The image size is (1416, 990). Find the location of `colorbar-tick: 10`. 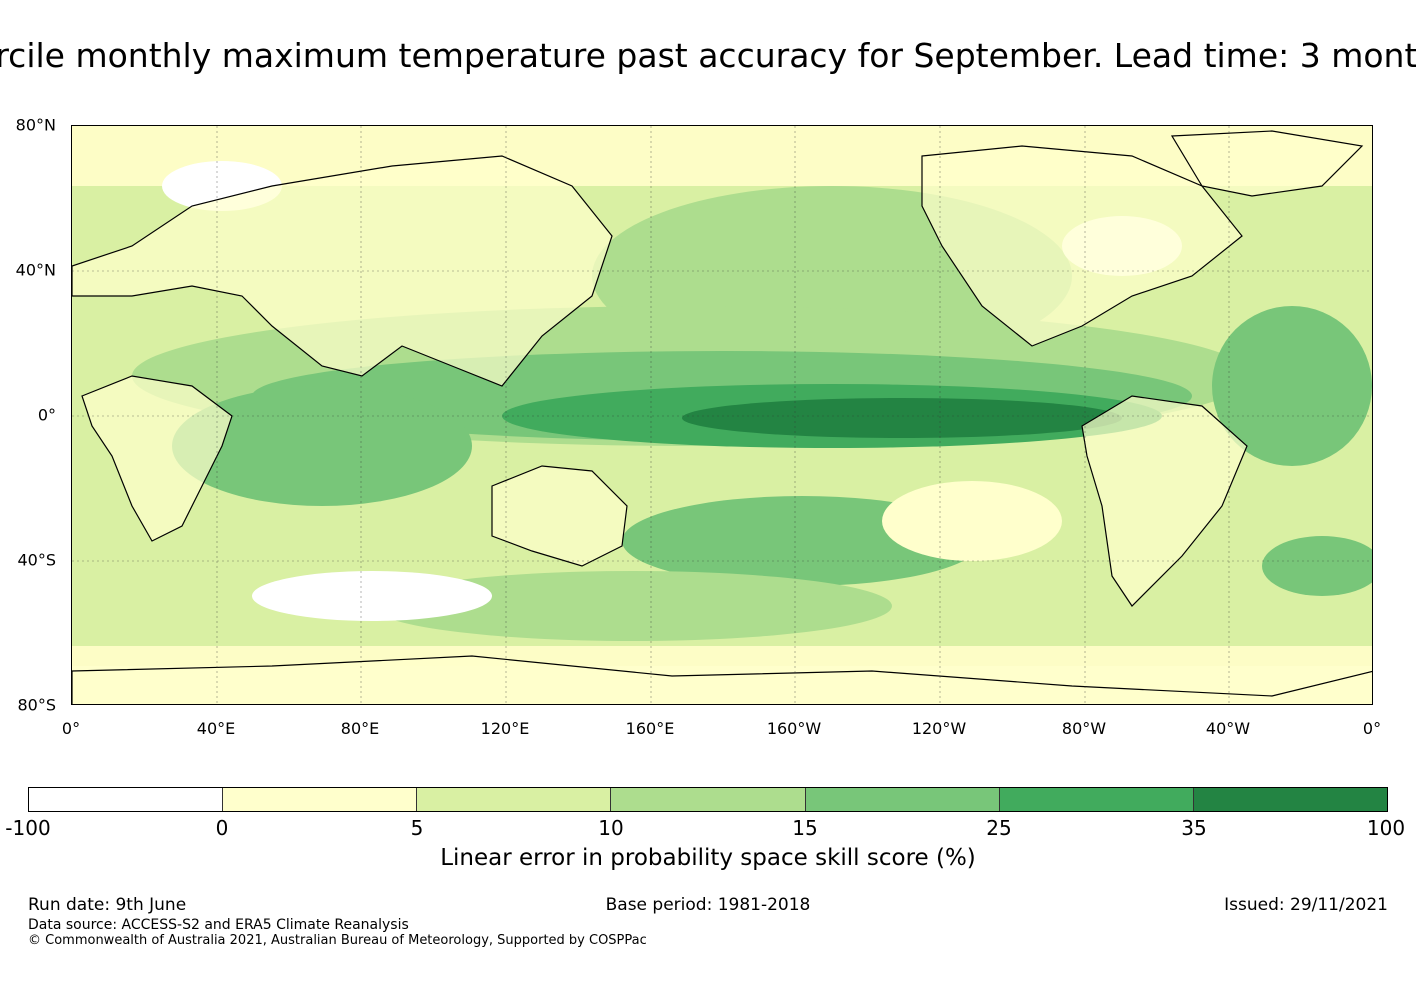

colorbar-tick: 10 is located at coordinates (611, 828).